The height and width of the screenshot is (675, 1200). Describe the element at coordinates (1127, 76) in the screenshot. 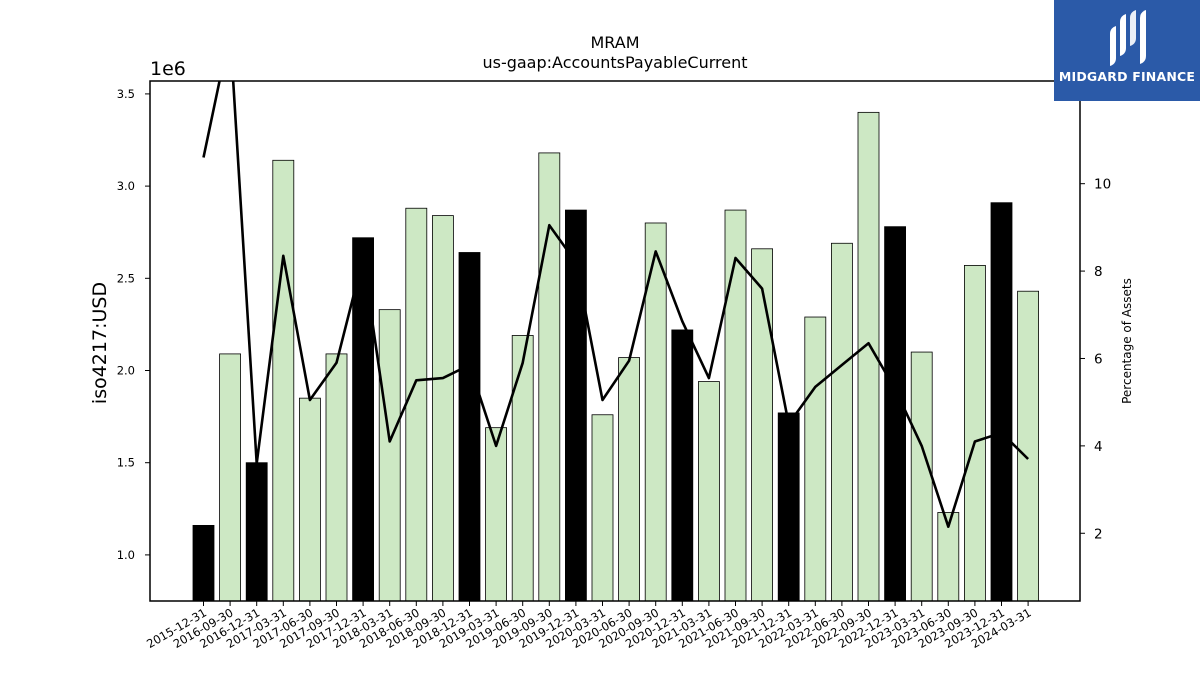

I see `logo-text: MIDGARD FINANCE` at that location.